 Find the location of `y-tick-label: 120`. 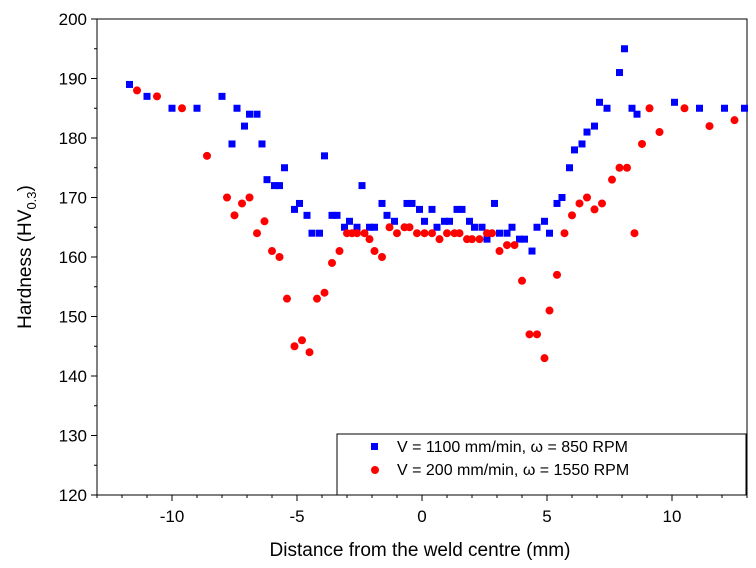

y-tick-label: 120 is located at coordinates (73, 495).